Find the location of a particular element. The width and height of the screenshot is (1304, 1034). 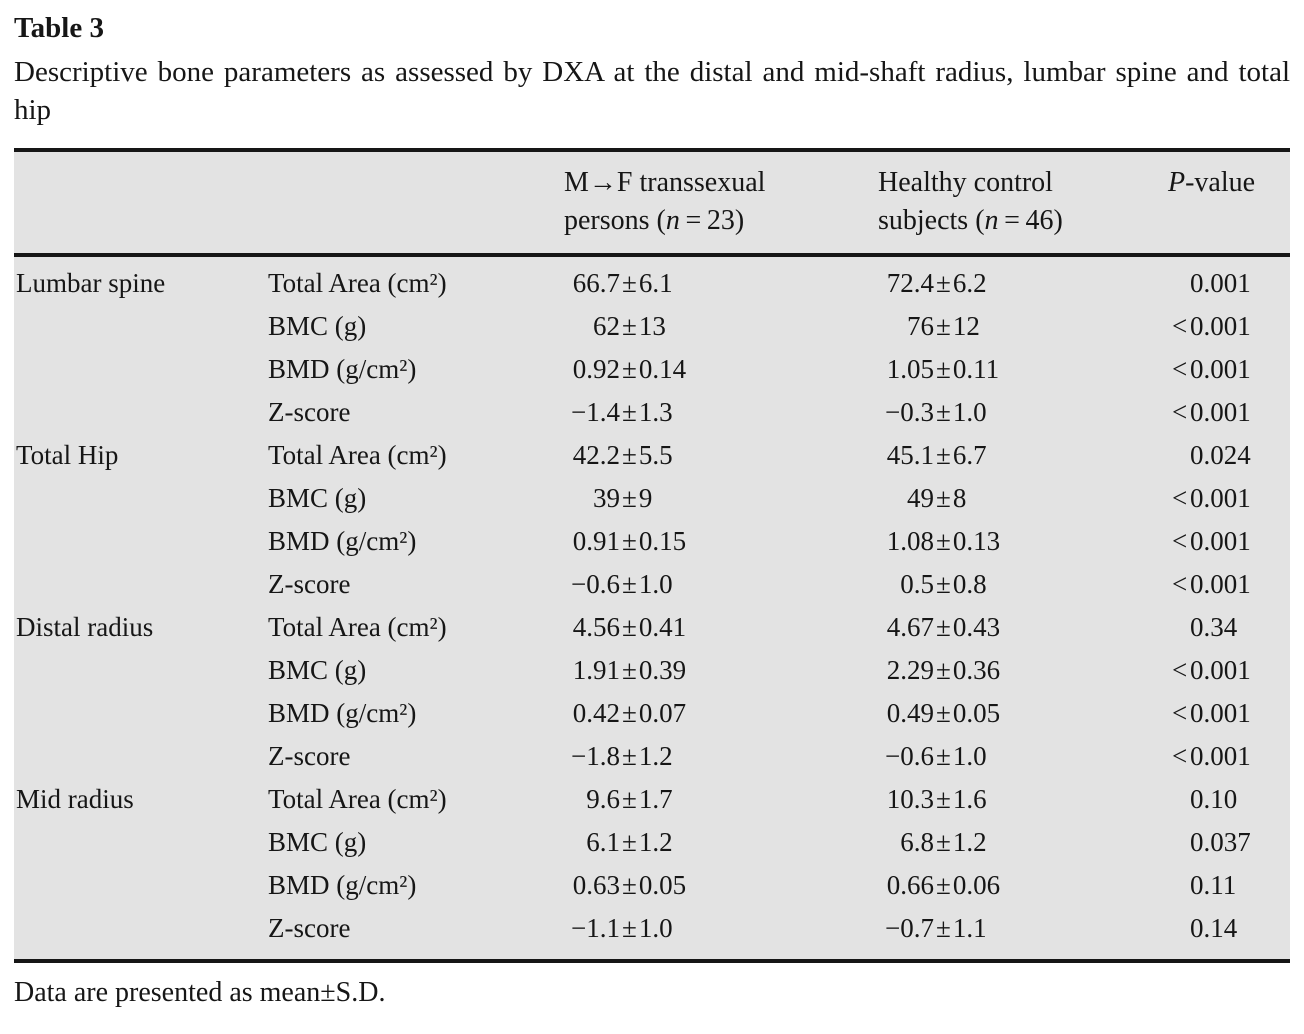

value-control: 4.67±0.43 is located at coordinates (943, 627).